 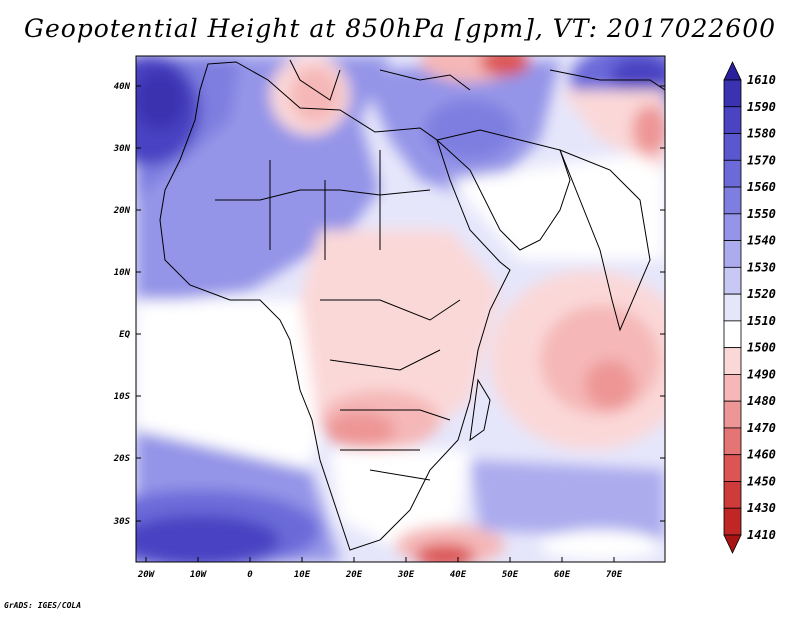 I want to click on lon-label: 60E, so click(x=562, y=575).